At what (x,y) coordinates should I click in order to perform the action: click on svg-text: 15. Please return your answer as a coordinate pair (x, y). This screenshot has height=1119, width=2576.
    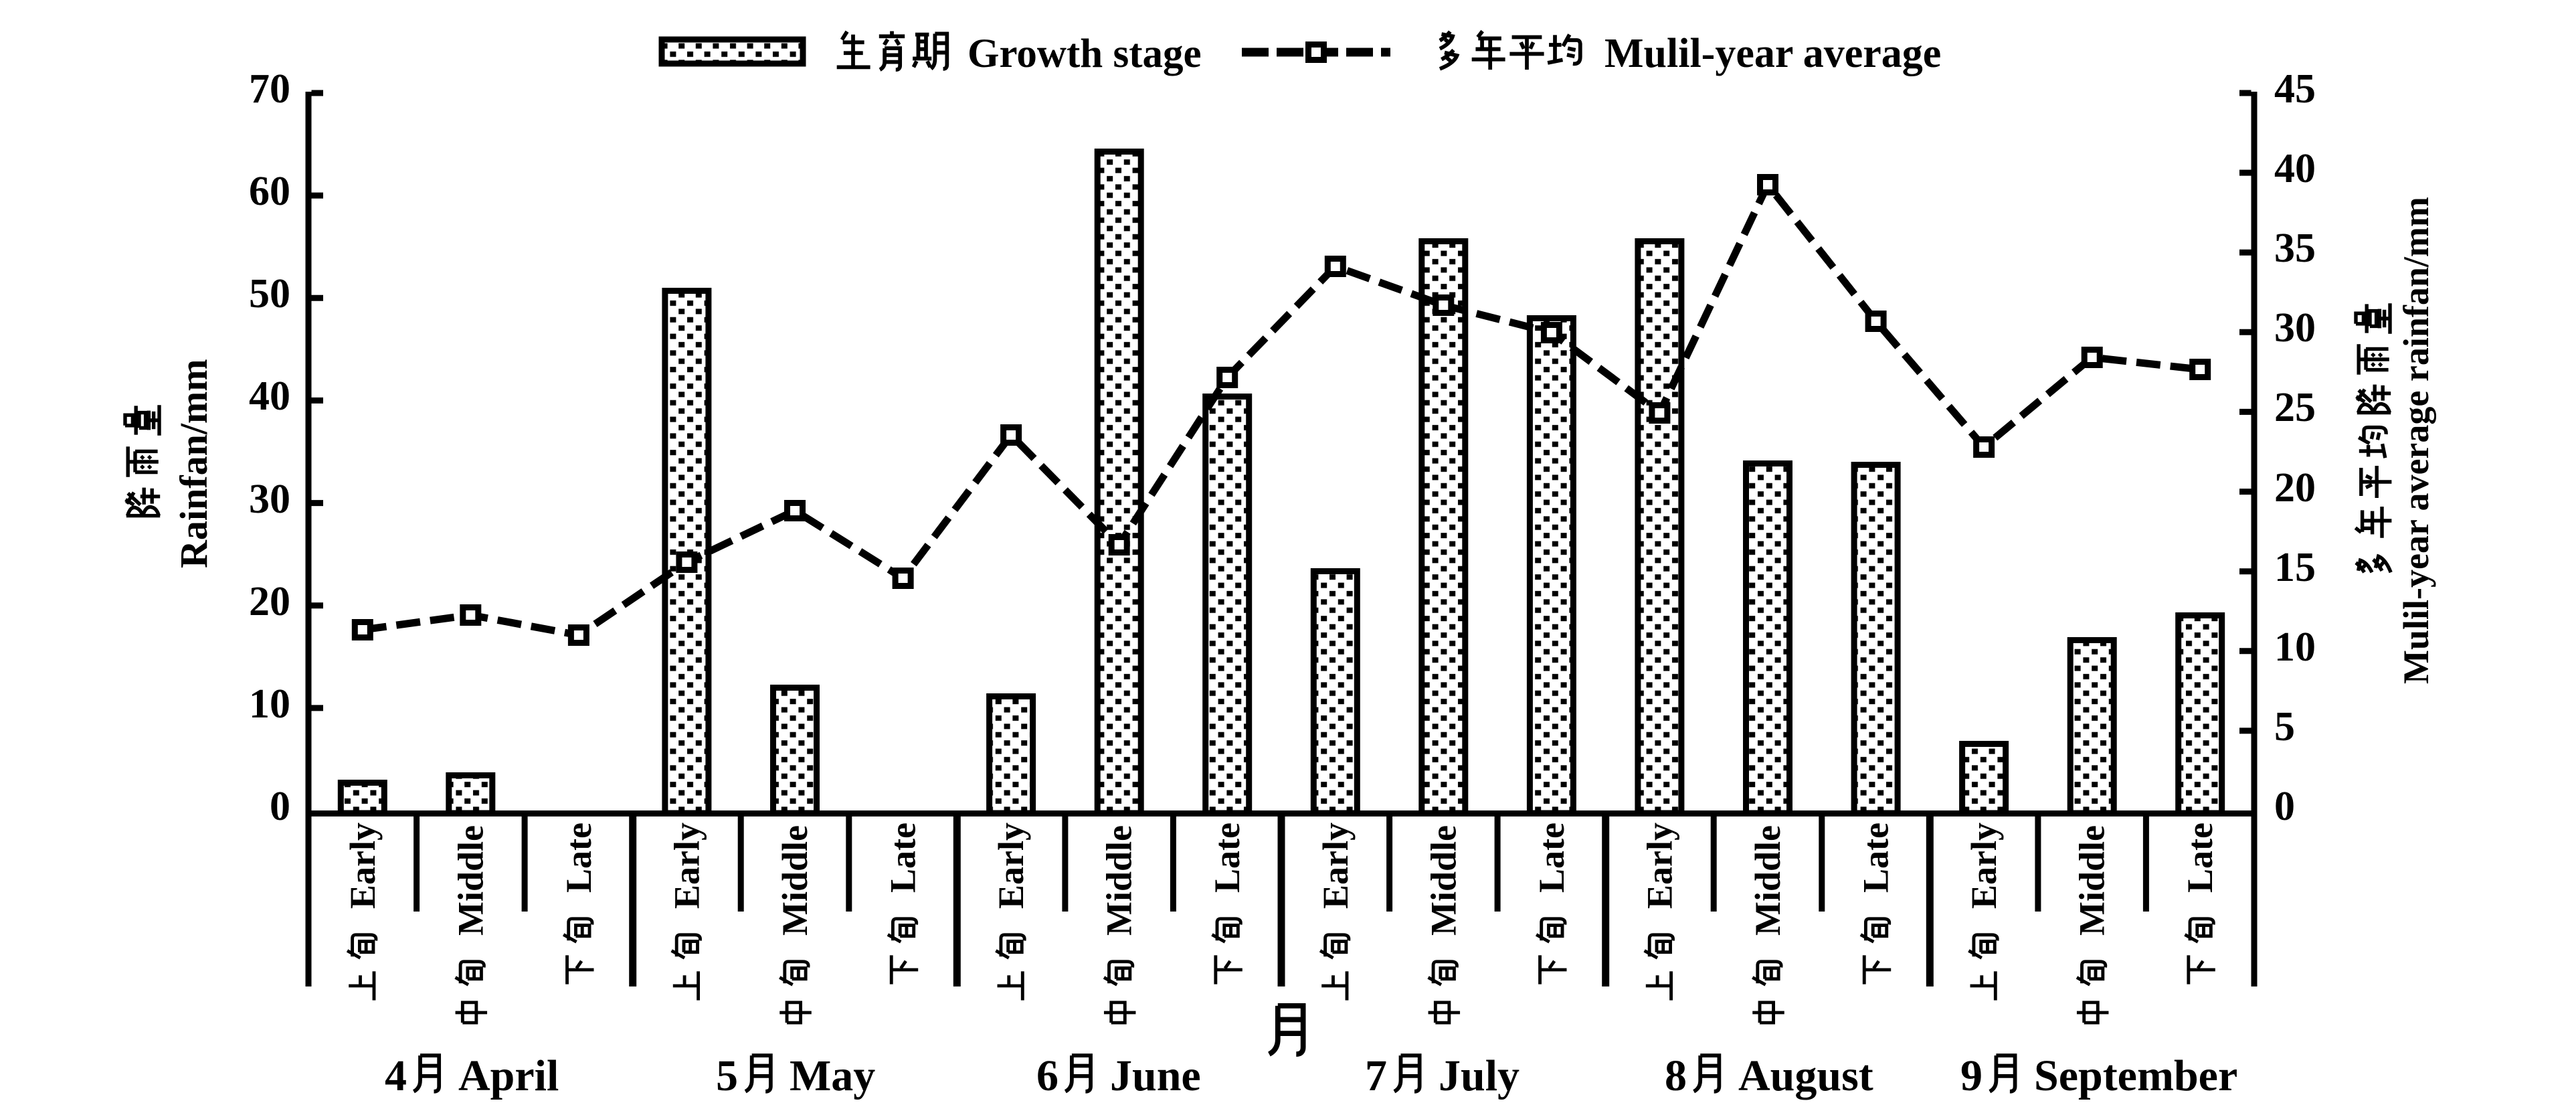
    Looking at the image, I should click on (2295, 567).